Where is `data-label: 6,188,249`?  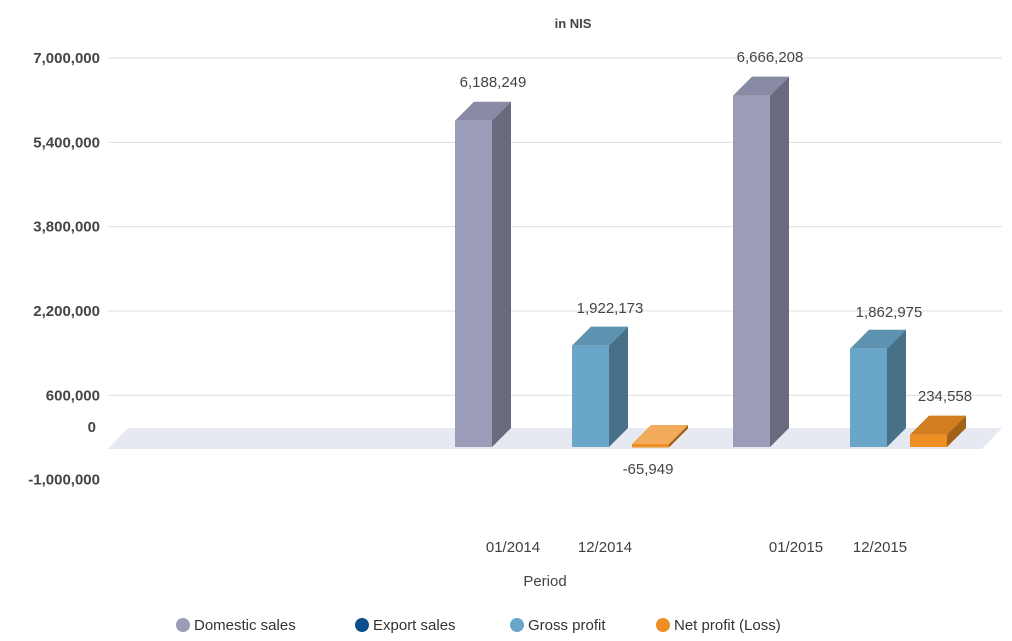 data-label: 6,188,249 is located at coordinates (493, 82).